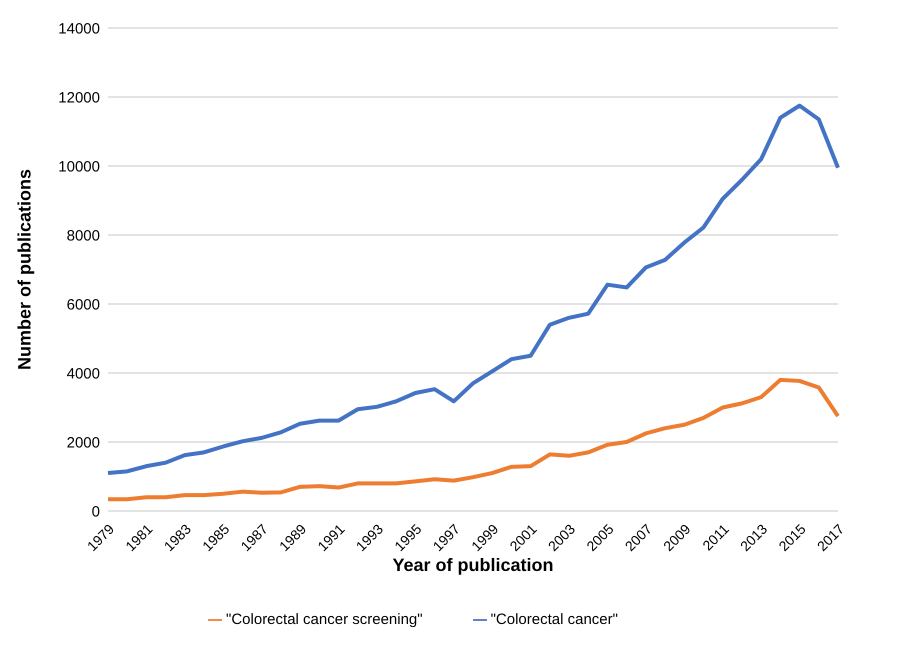  What do you see at coordinates (24, 269) in the screenshot?
I see `y-axis-title: Number of publications` at bounding box center [24, 269].